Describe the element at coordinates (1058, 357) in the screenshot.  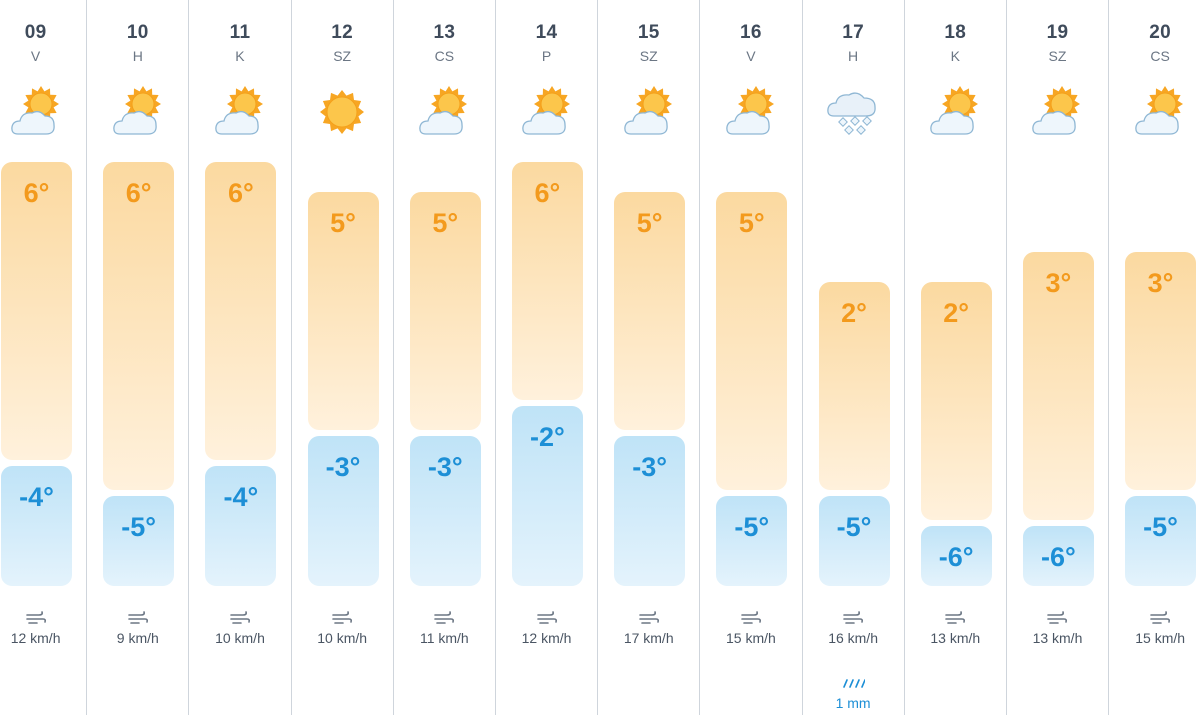
I see `day-column: 19 SZ 3° -6° 13 km/h` at that location.